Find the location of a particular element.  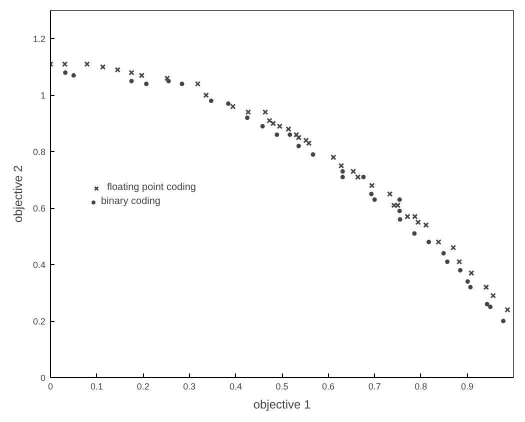

x-tick-label: 0.4 is located at coordinates (235, 387).